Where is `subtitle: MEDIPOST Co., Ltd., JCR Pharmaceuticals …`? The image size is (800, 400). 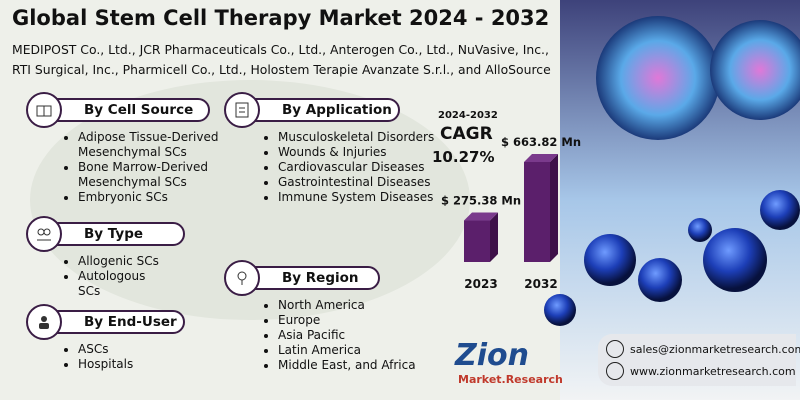 subtitle: MEDIPOST Co., Ltd., JCR Pharmaceuticals … is located at coordinates (280, 49).